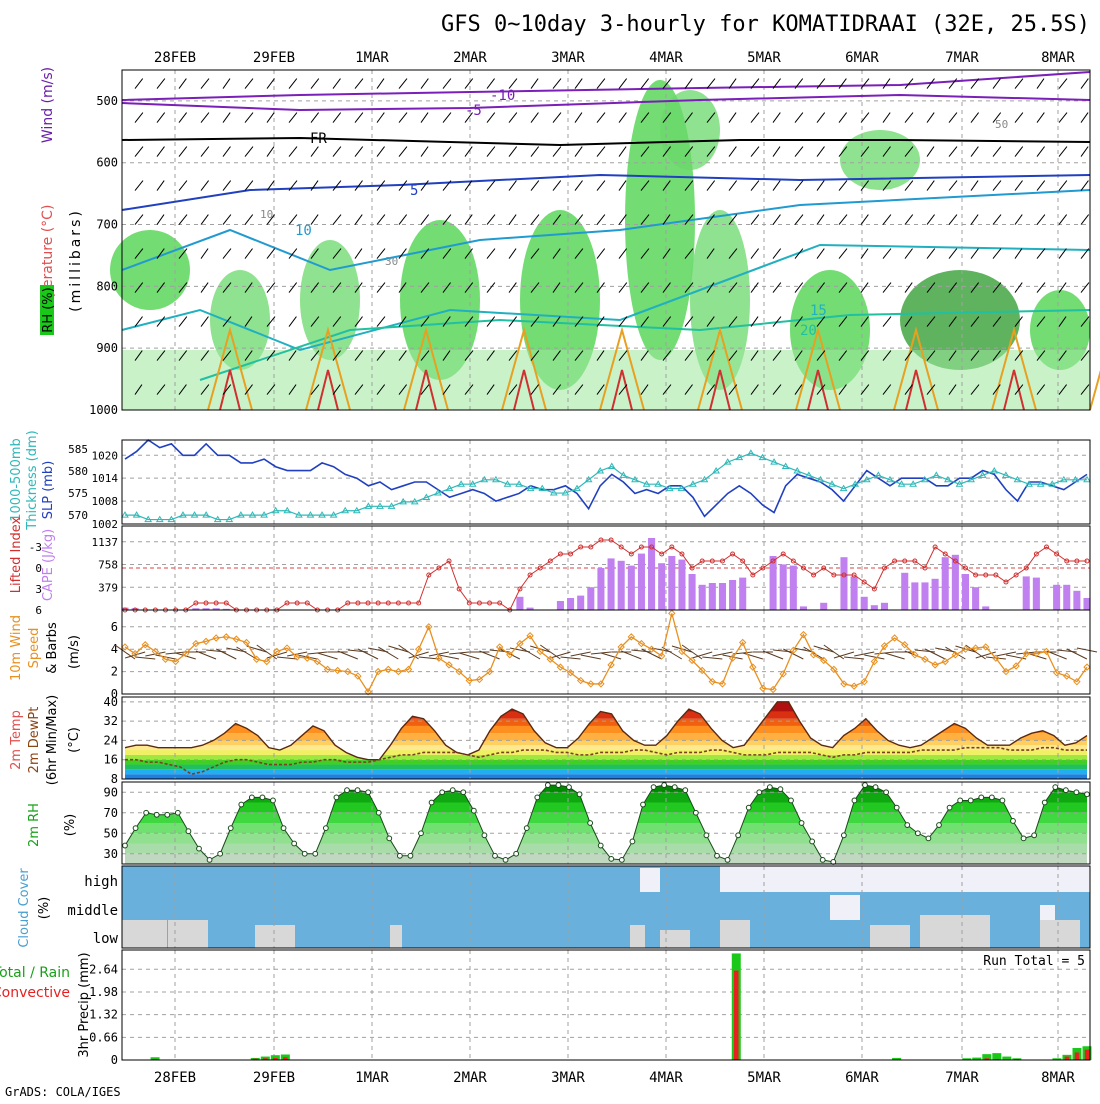 Image resolution: width=1100 pixels, height=1104 pixels. Describe the element at coordinates (78, 471) in the screenshot. I see `thickness-tick-label: 580` at that location.